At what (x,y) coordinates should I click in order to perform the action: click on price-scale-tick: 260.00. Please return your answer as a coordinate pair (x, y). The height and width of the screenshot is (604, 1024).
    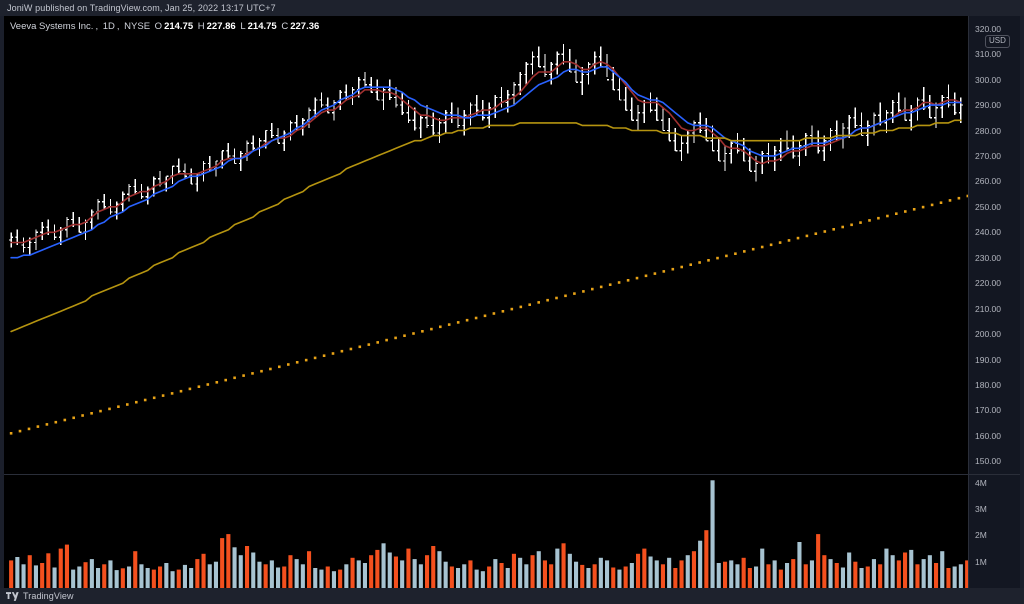
    Looking at the image, I should click on (988, 181).